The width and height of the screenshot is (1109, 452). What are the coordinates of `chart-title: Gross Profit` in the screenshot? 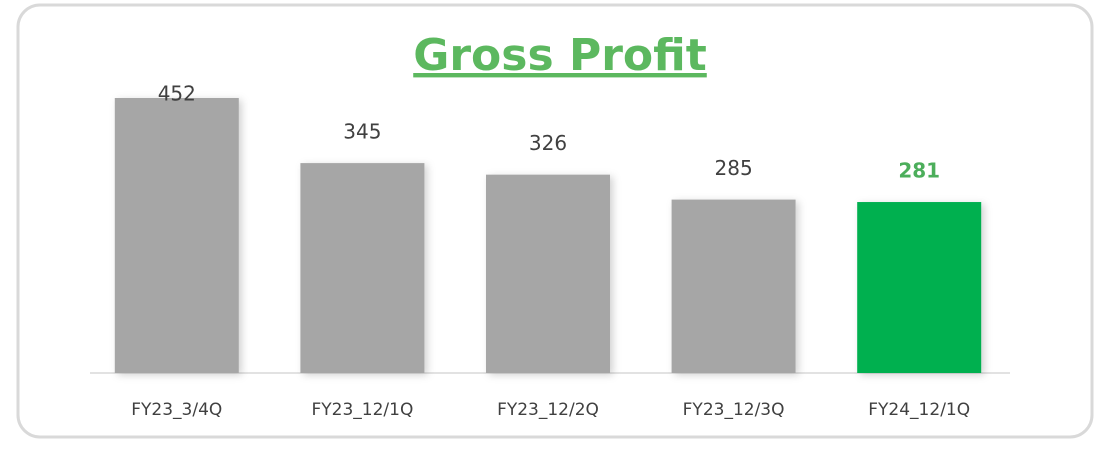 It's located at (560, 55).